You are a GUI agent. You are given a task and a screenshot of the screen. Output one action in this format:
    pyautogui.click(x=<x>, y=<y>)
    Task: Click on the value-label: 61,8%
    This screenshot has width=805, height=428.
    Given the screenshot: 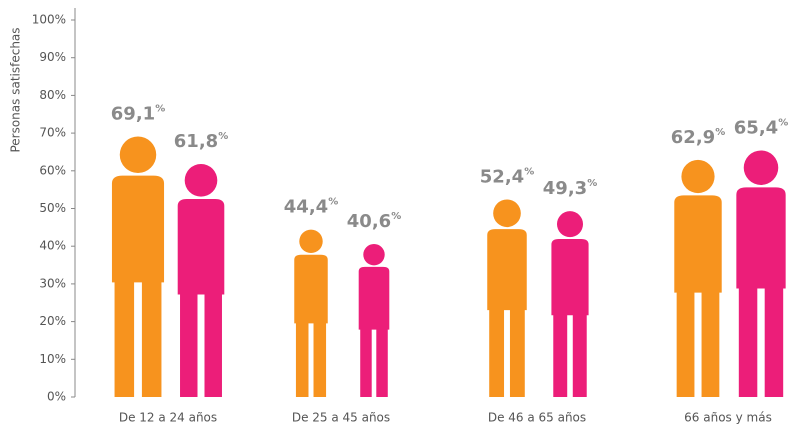 What is the action you would take?
    pyautogui.click(x=201, y=141)
    